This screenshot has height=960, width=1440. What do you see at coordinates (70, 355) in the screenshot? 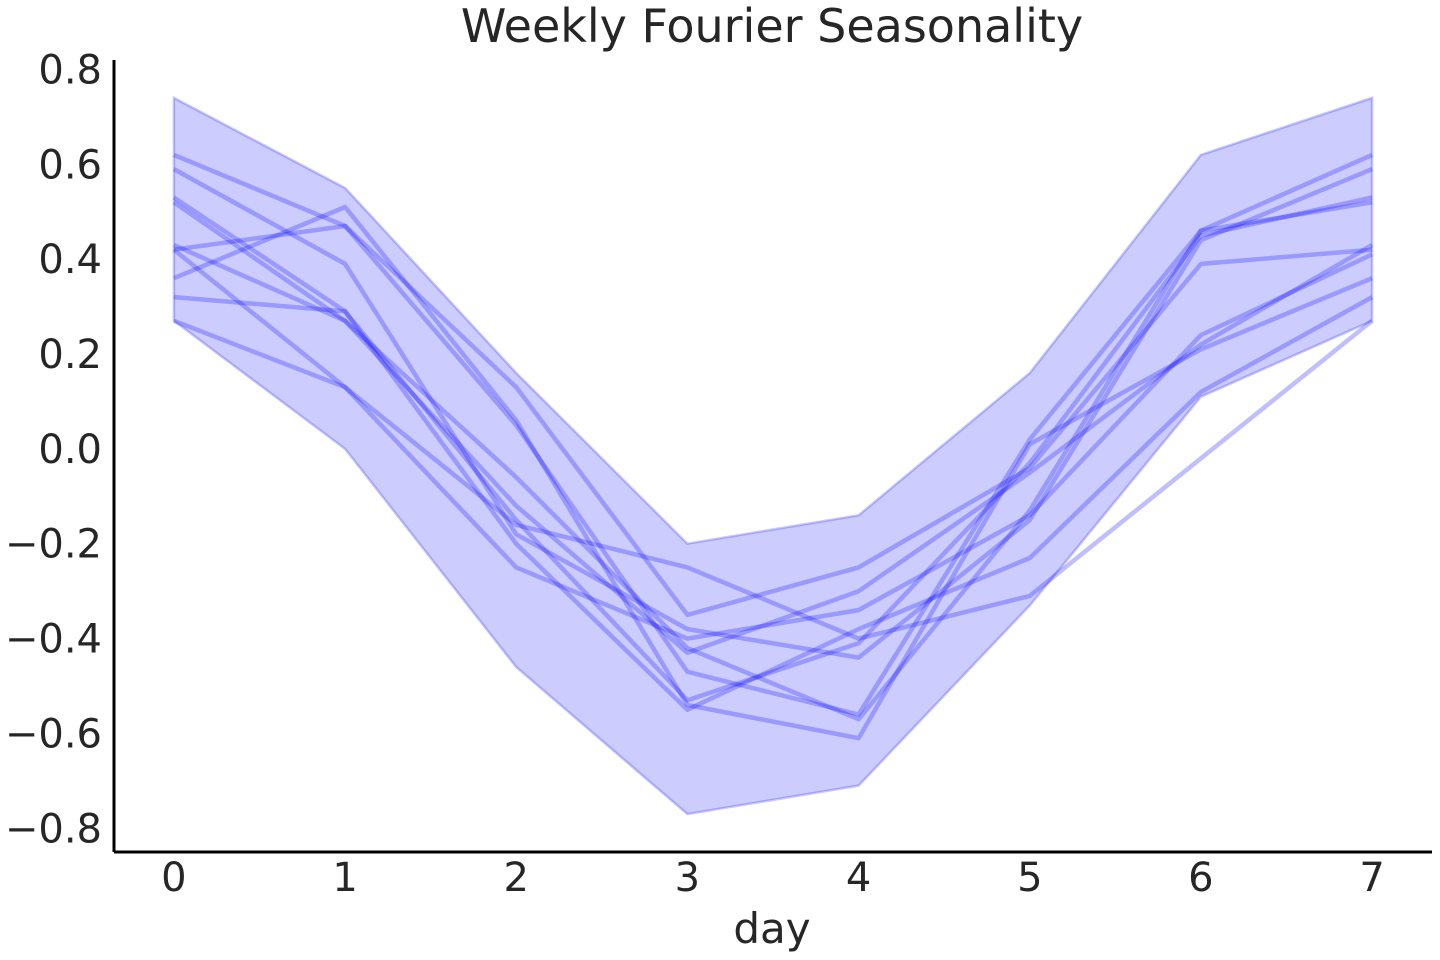
I see `y-tick-label: 0.2` at bounding box center [70, 355].